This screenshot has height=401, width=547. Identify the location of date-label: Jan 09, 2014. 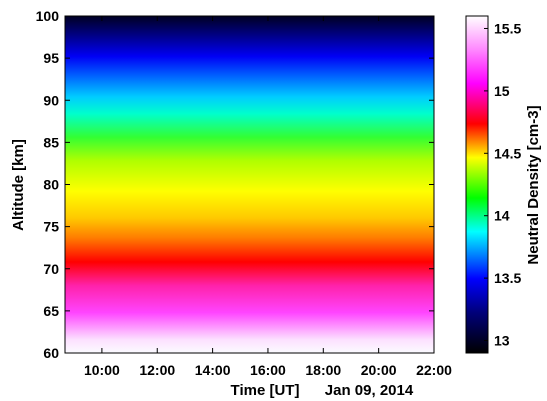
(369, 390).